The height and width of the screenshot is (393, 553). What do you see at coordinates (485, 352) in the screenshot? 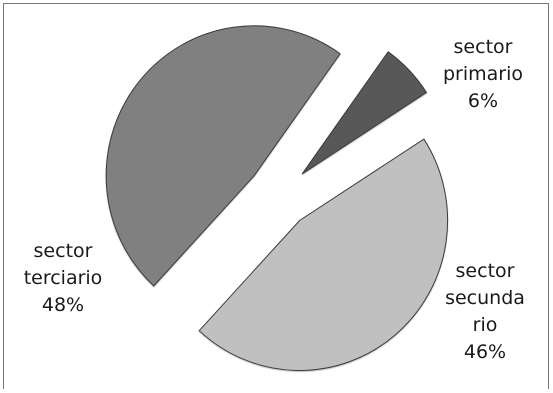
I see `slice-value-secundario: 46%` at bounding box center [485, 352].